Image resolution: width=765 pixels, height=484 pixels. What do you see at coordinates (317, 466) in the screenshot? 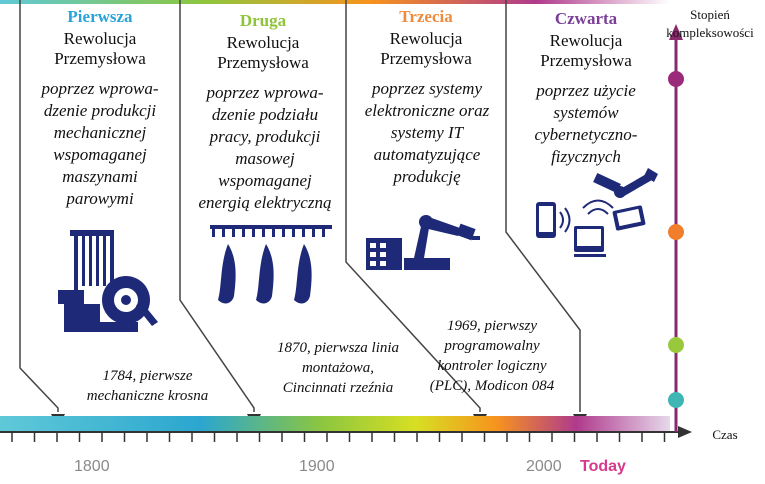
I see `year-label-1900: 1900` at bounding box center [317, 466].